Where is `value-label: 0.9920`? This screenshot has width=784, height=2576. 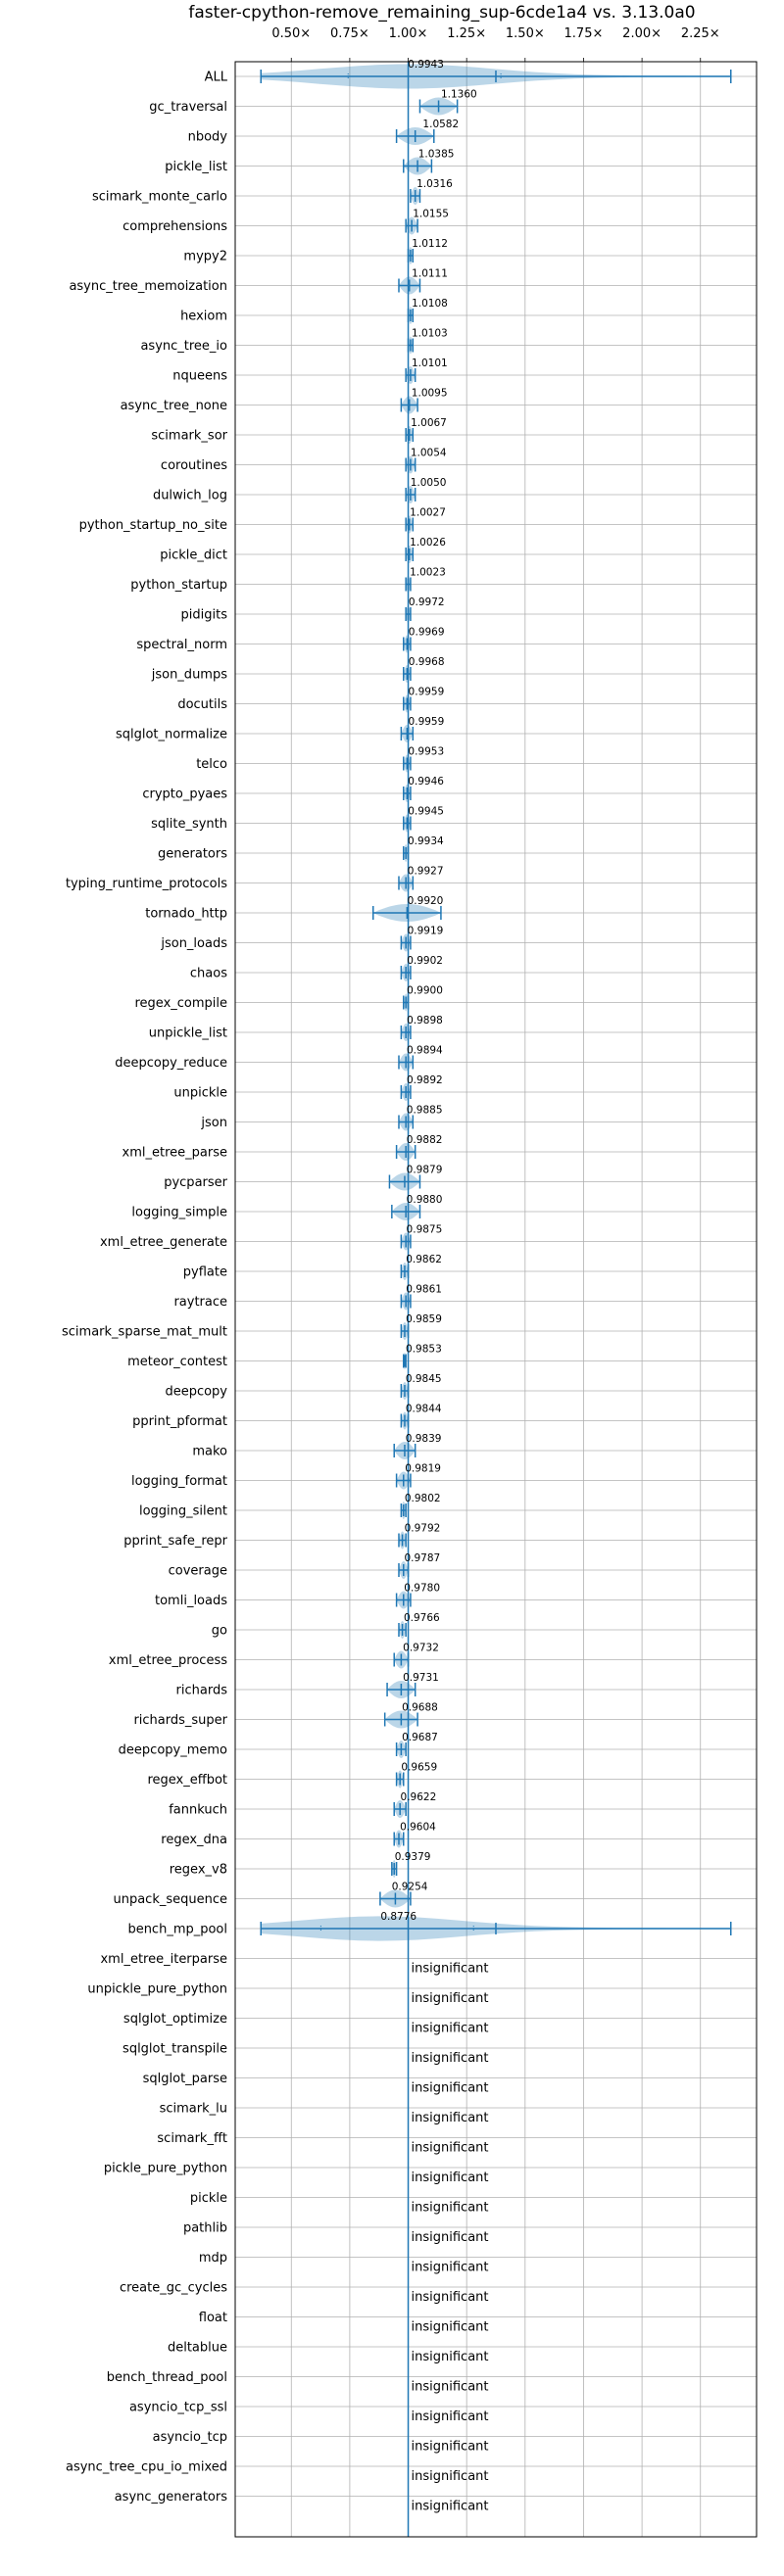
value-label: 0.9920 is located at coordinates (426, 901).